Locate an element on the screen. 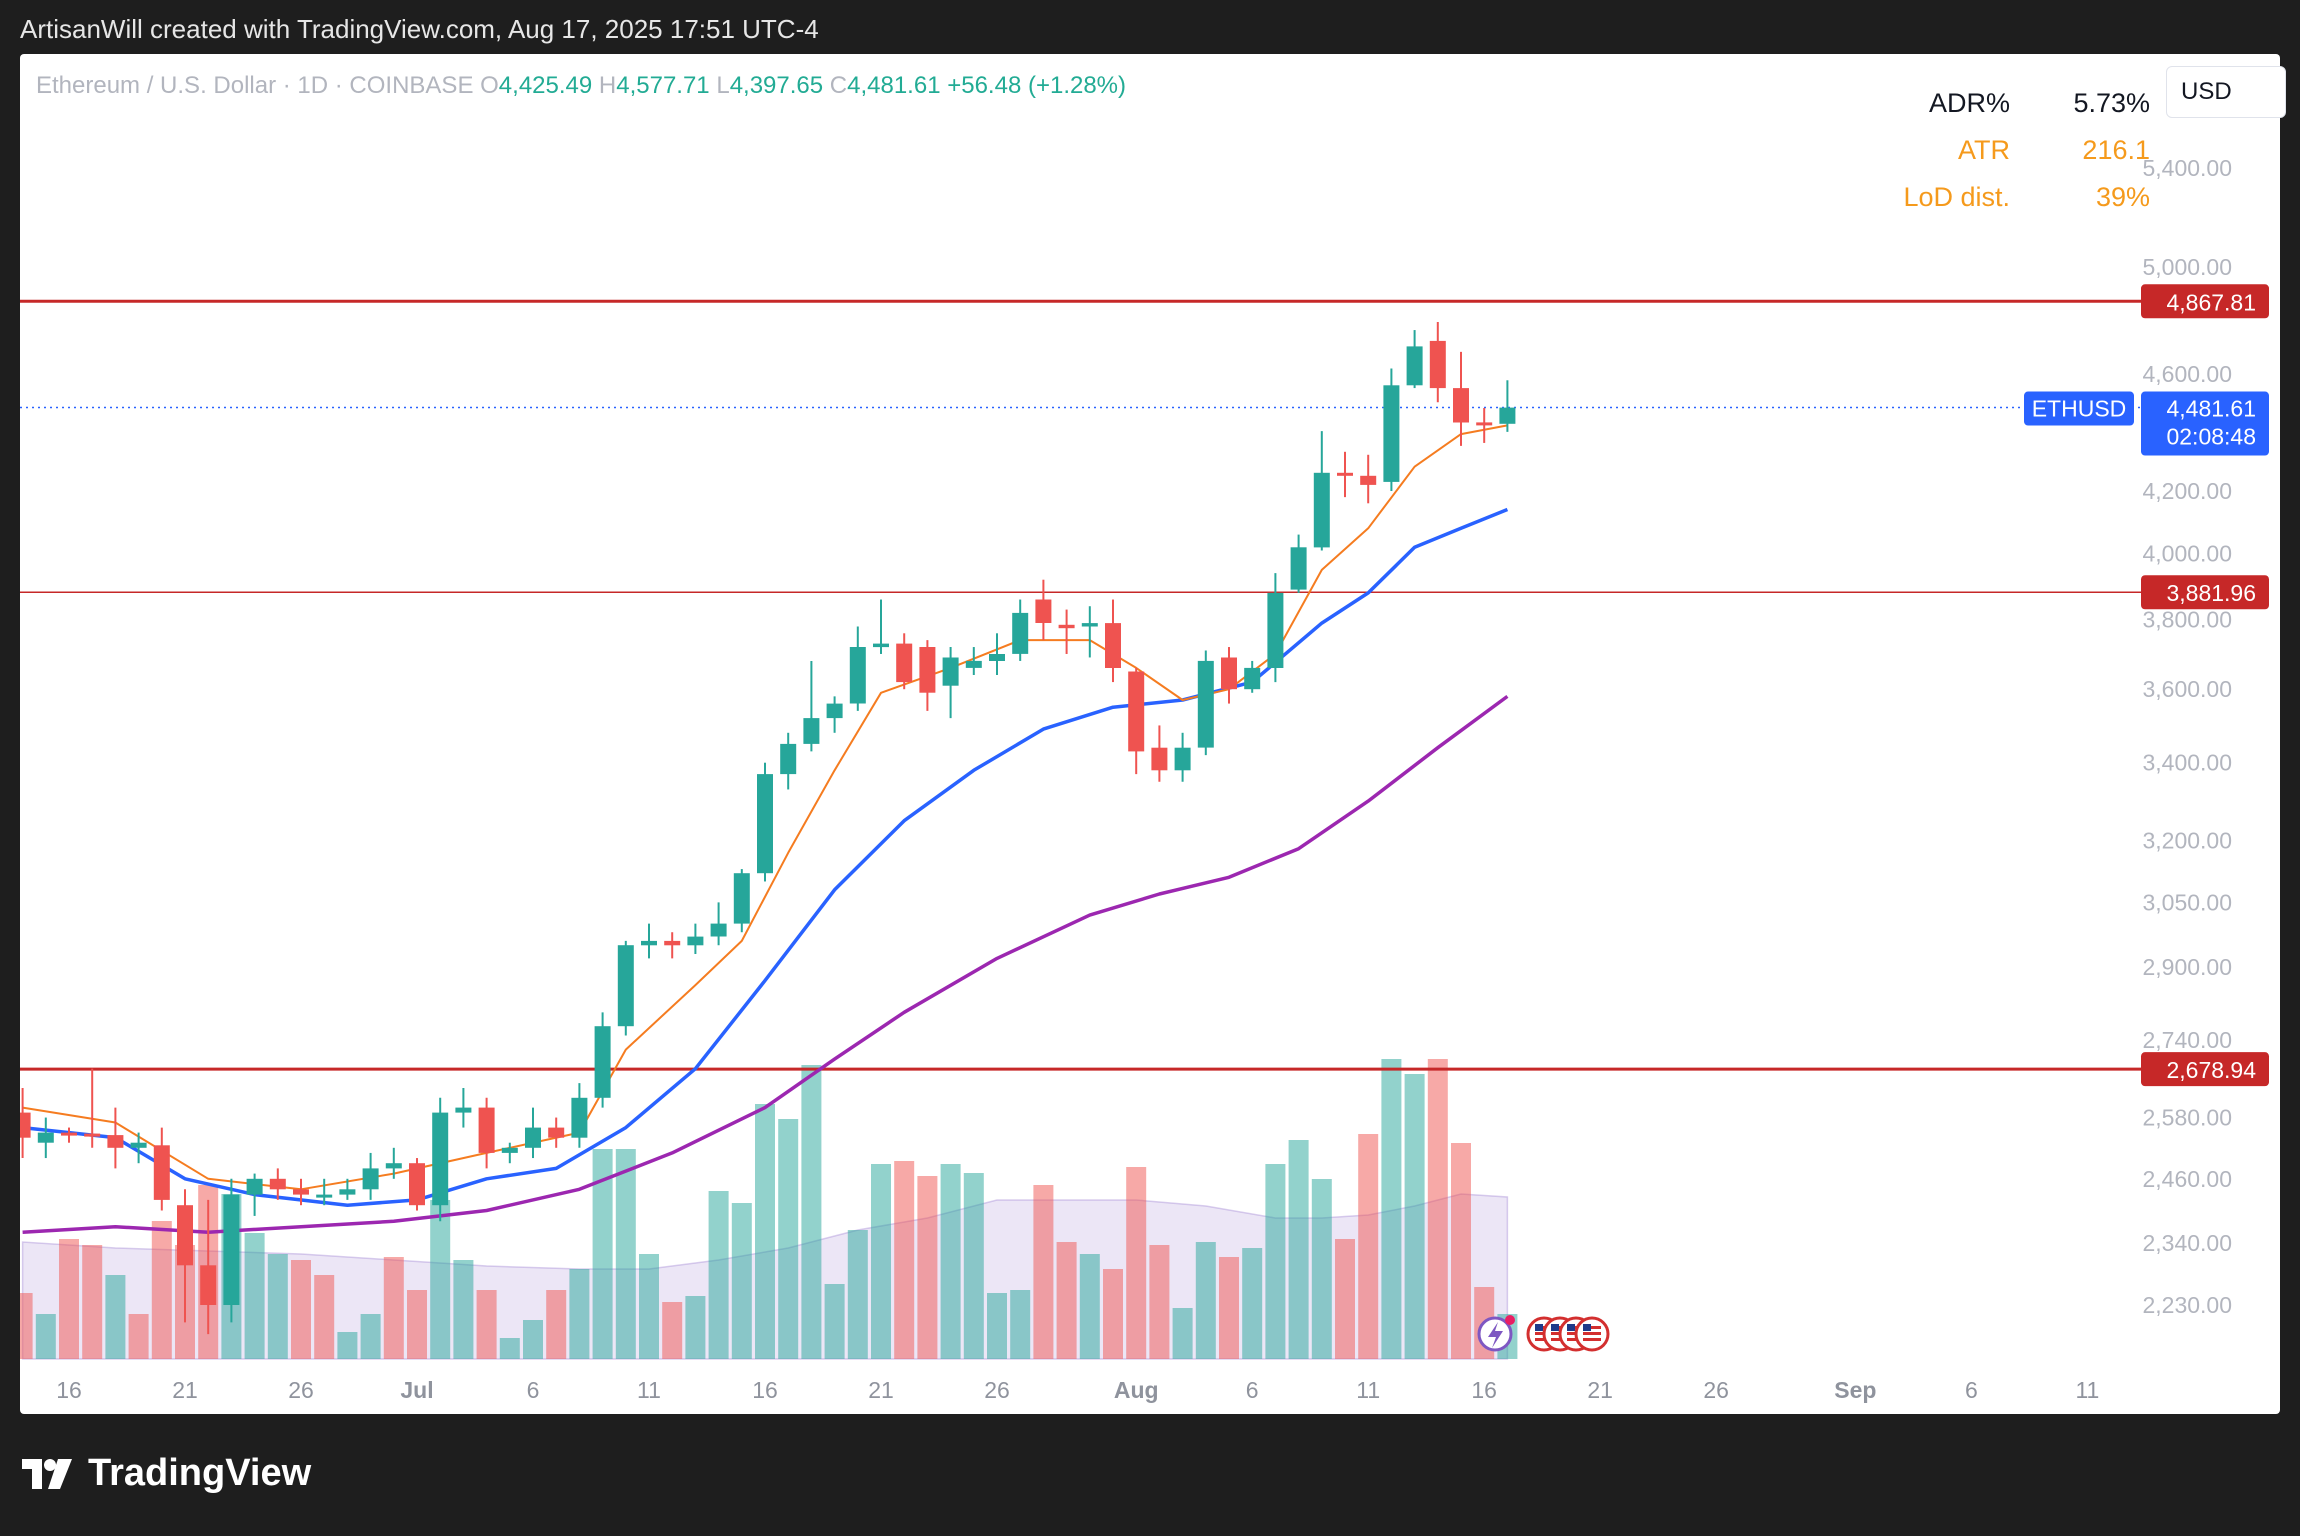  x-tick-label: 11 is located at coordinates (2087, 1390).